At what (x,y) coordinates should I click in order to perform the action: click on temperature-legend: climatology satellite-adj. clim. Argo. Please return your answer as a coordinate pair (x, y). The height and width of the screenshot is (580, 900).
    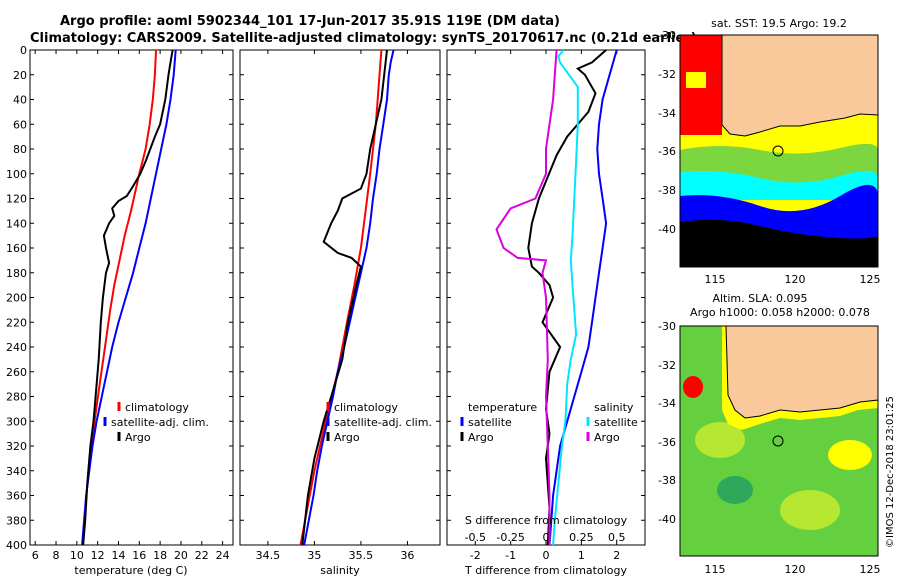
    Looking at the image, I should click on (156, 422).